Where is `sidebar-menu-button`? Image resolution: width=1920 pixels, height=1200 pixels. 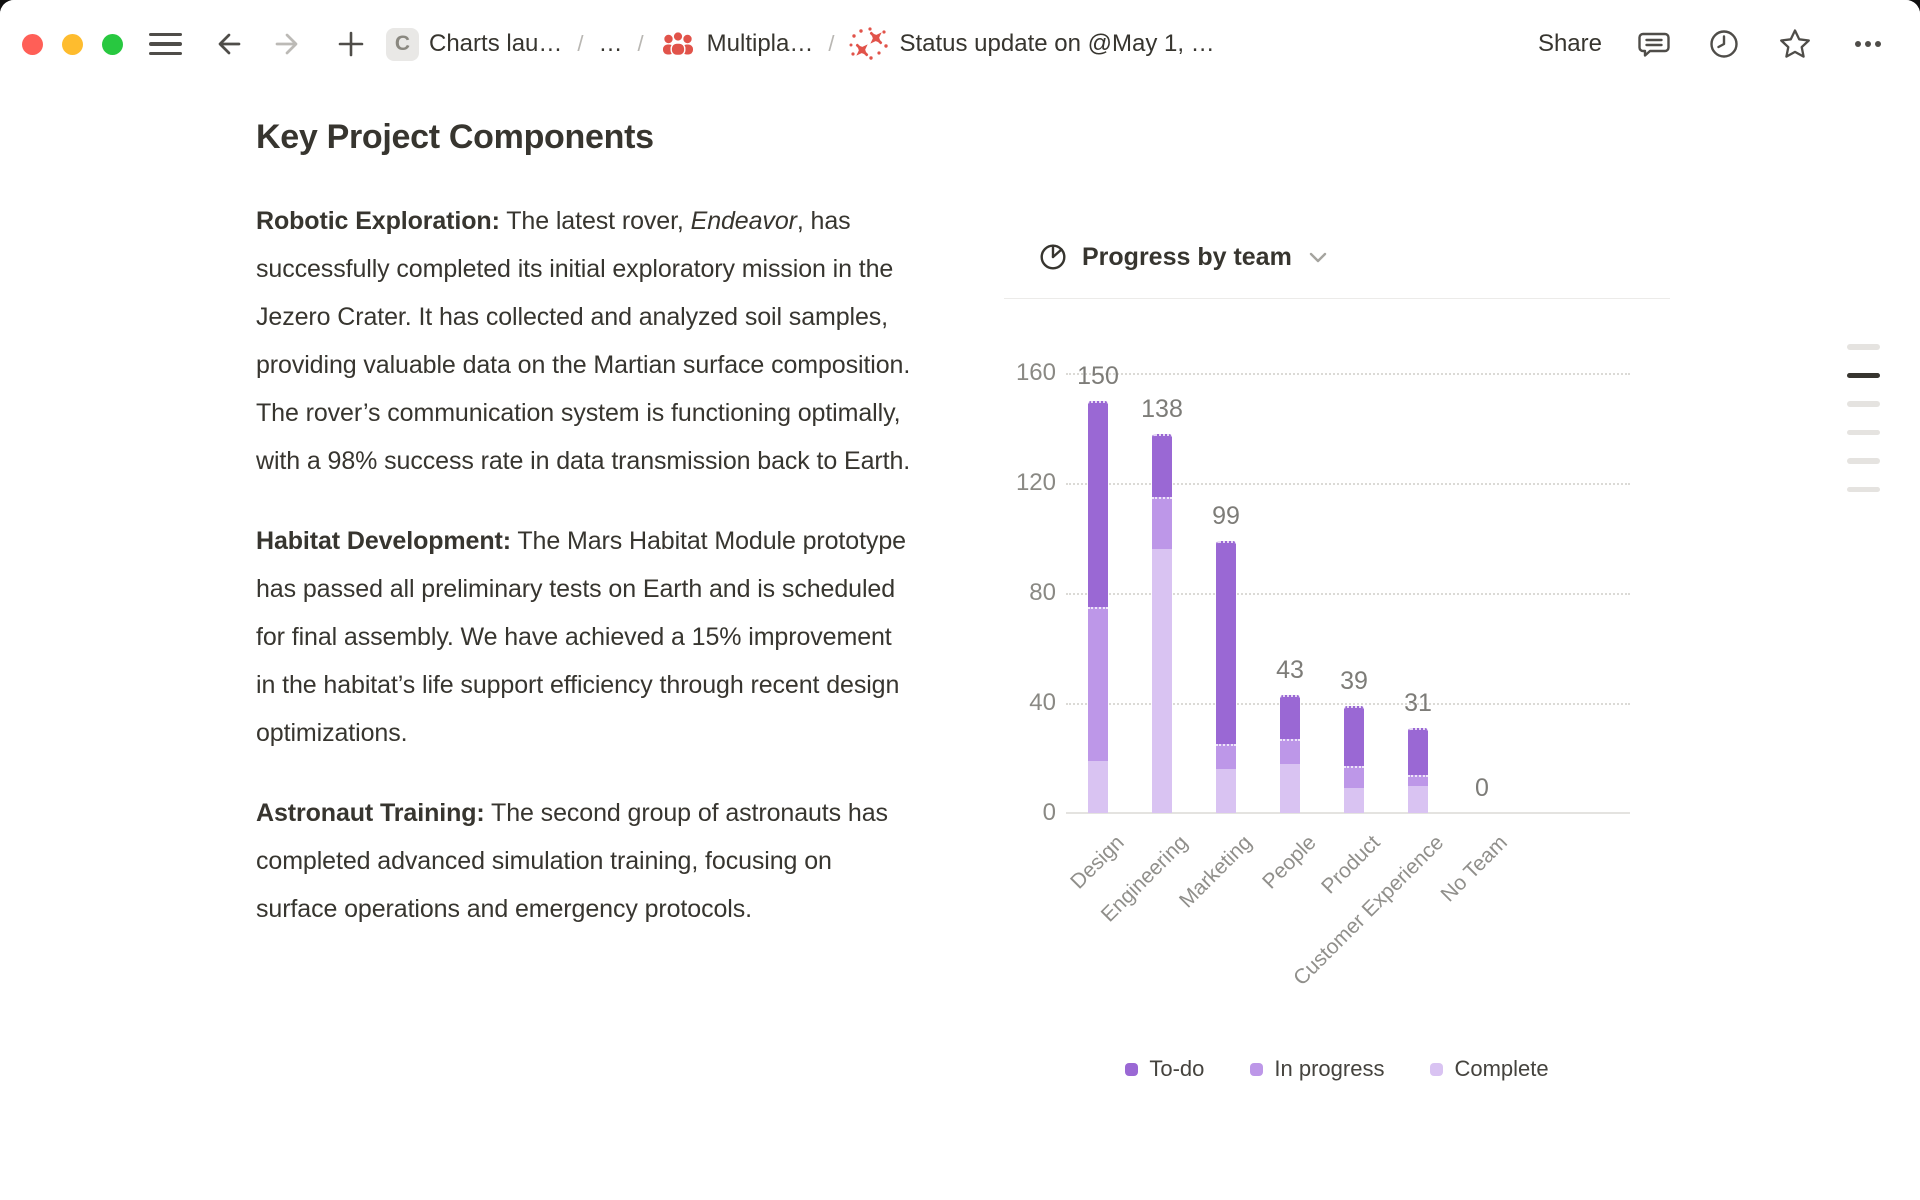
sidebar-menu-button is located at coordinates (165, 44).